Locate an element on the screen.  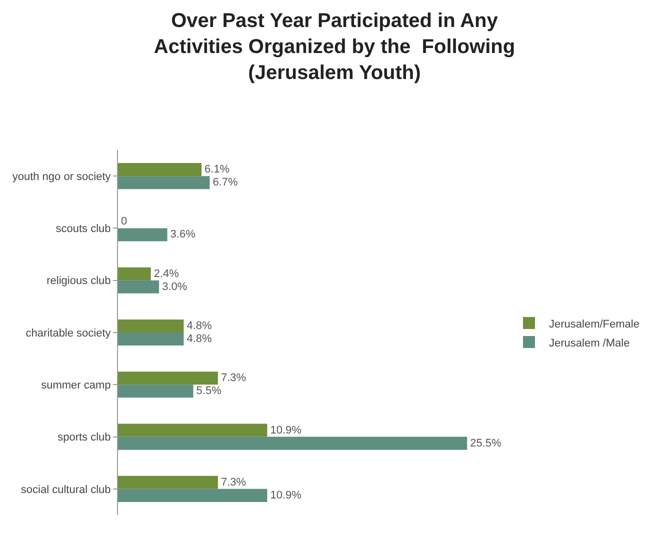
y-tick-label: scouts club is located at coordinates (83, 229).